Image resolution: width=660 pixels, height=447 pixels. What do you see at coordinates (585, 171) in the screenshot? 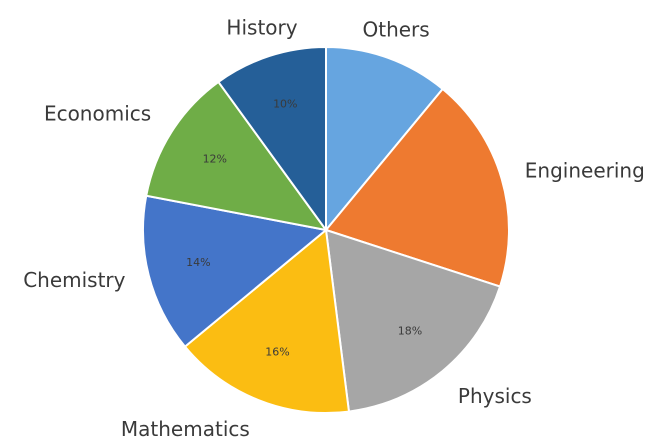
I see `pie-category-label-engineering: Engineering` at bounding box center [585, 171].